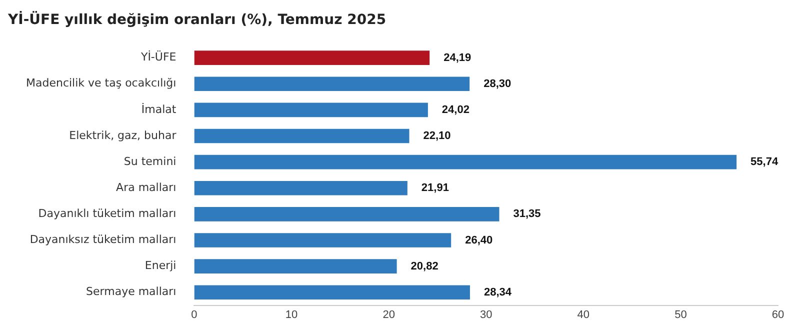  Describe the element at coordinates (680, 315) in the screenshot. I see `x-tick-label: 50` at that location.